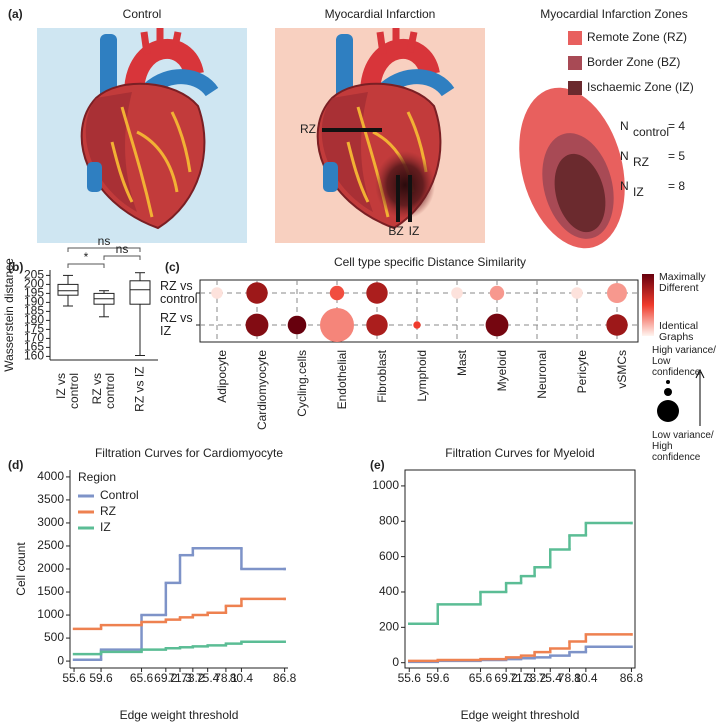 Image resolution: width=717 pixels, height=727 pixels. Describe the element at coordinates (50, 545) in the screenshot. I see `y-tick-label: 2500` at that location.